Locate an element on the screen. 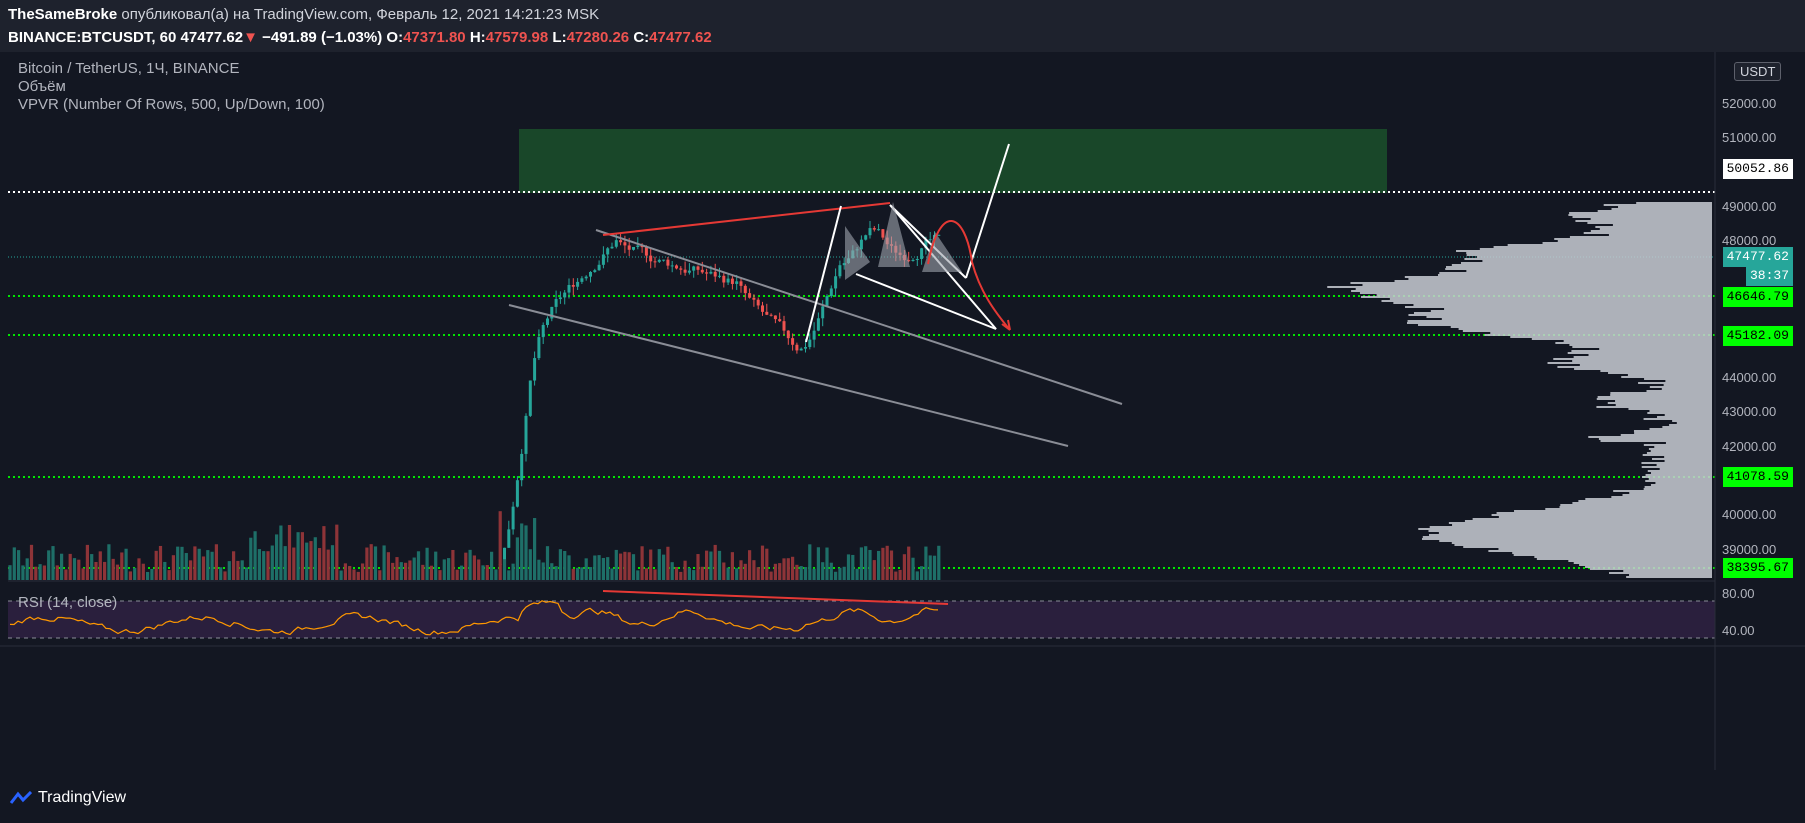  author-name: TheSameBroke is located at coordinates (63, 14).